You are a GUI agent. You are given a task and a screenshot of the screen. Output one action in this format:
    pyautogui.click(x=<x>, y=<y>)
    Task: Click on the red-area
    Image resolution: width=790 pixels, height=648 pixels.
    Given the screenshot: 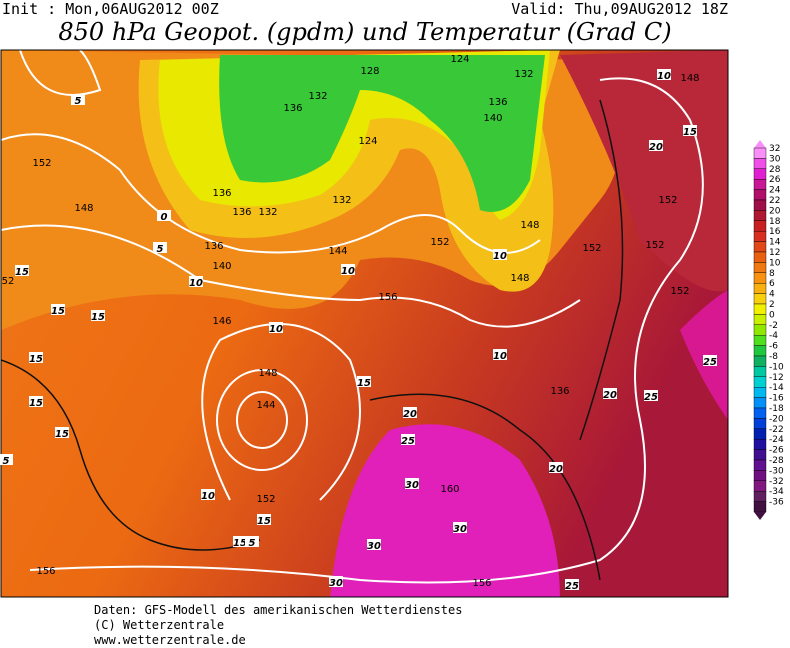 What is the action you would take?
    pyautogui.click(x=644, y=171)
    